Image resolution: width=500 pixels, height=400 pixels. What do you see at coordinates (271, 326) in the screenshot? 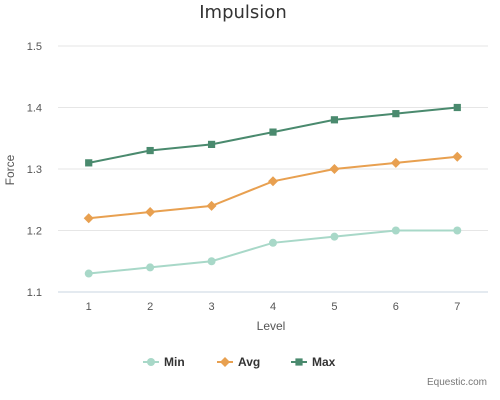
I see `x-axis-title: Level` at bounding box center [271, 326].